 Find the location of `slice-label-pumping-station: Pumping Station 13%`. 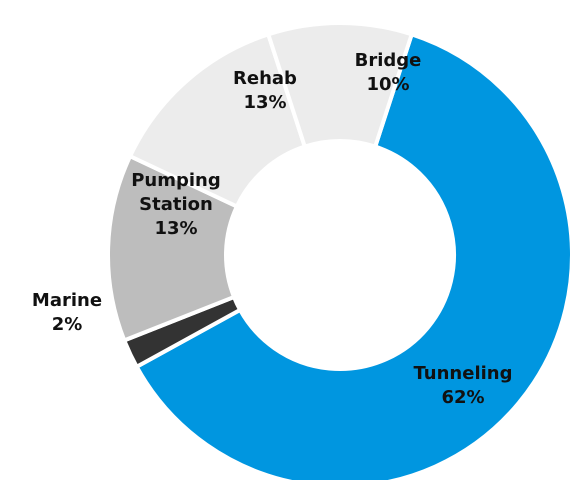

slice-label-pumping-station: Pumping Station 13% is located at coordinates (176, 204).